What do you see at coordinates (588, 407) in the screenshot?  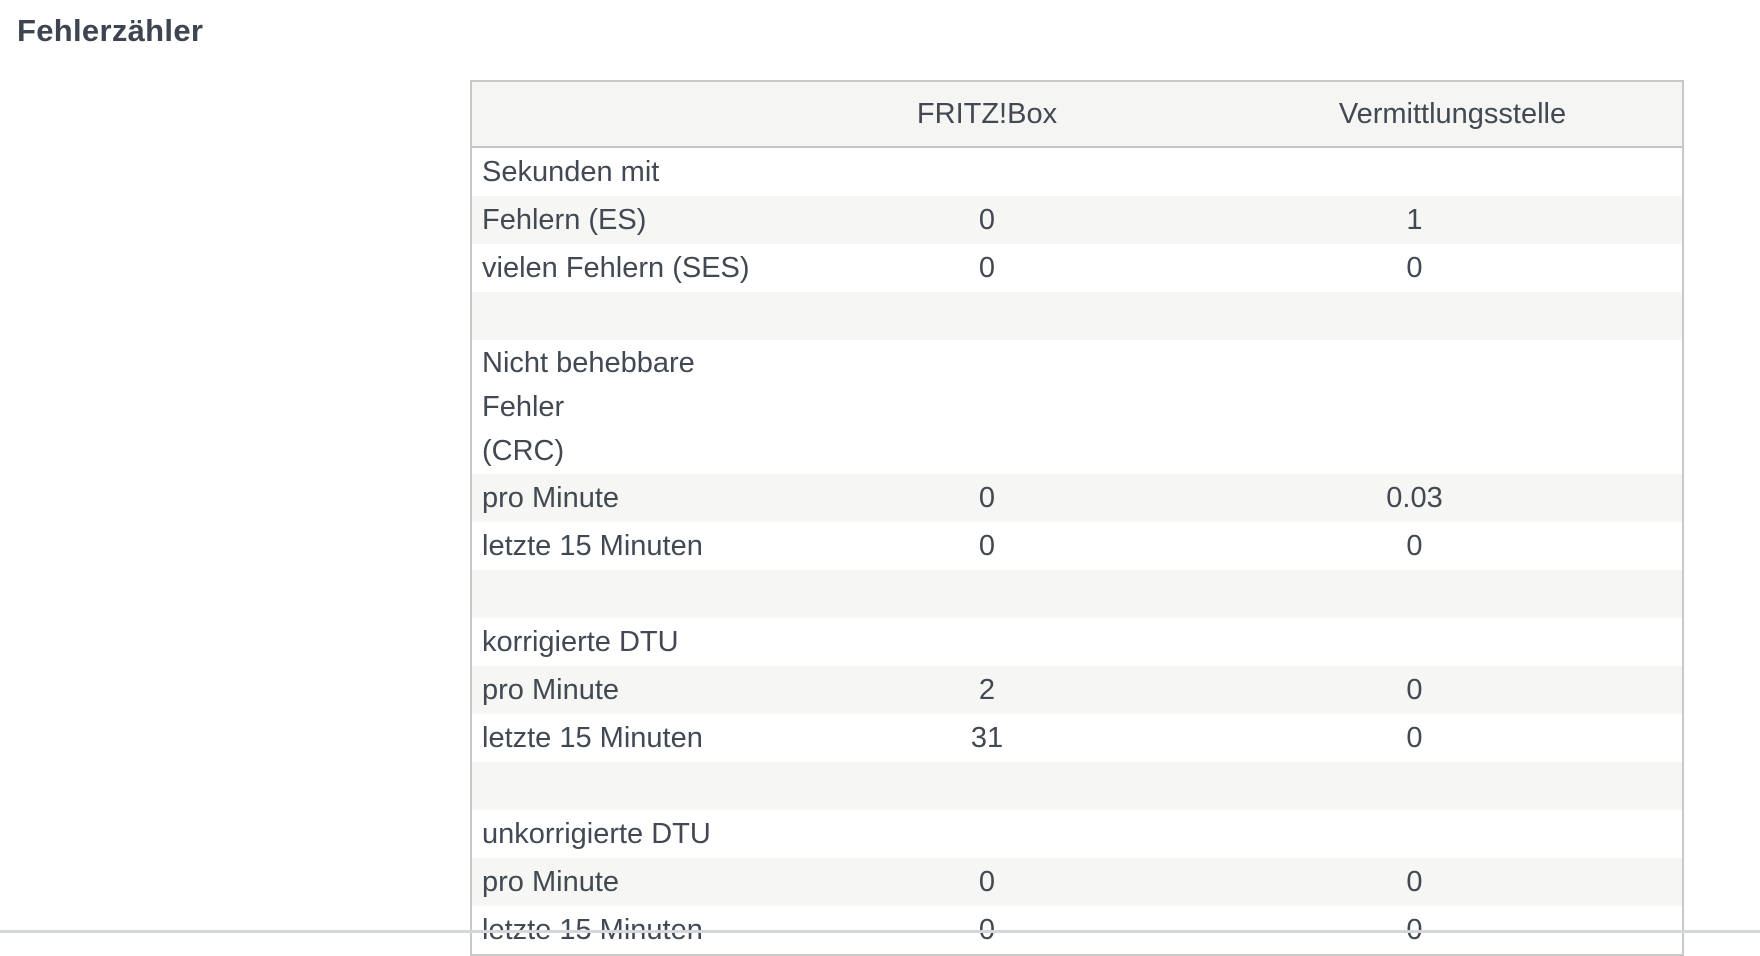 I see `row-label-cell: Nicht behebbare Fehler (CRC)` at bounding box center [588, 407].